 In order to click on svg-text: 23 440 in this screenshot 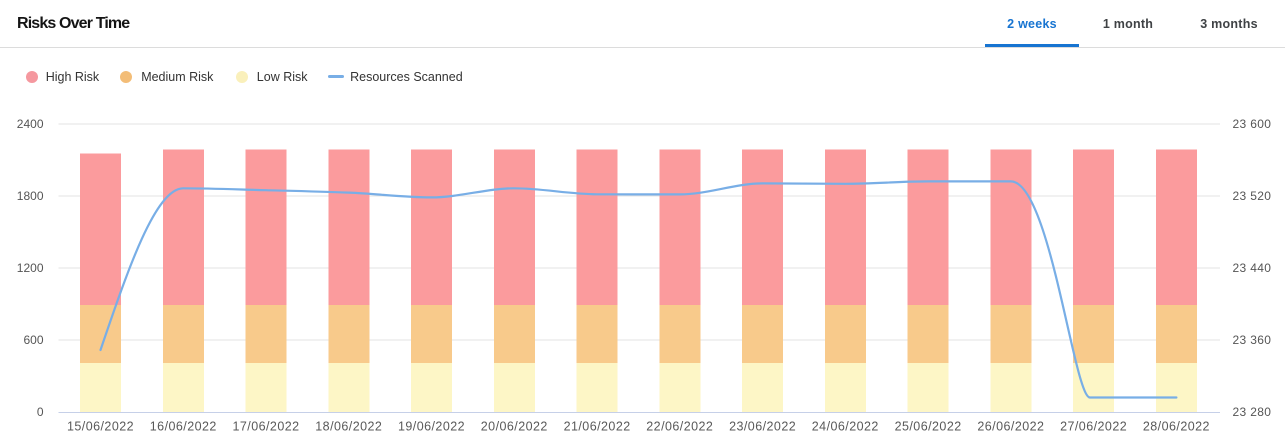, I will do `click(1252, 268)`.